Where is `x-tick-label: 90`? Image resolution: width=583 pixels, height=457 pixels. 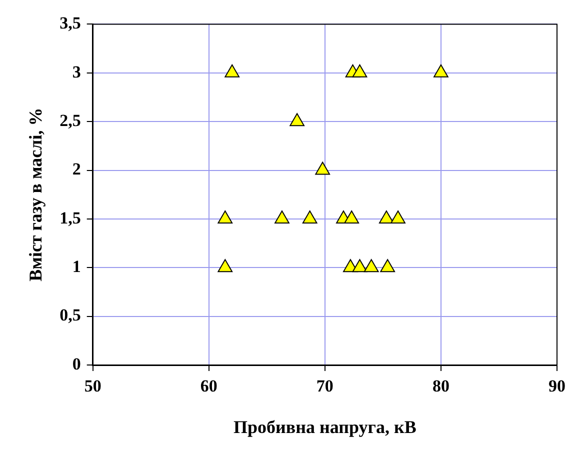
x-tick-label: 90 is located at coordinates (557, 386).